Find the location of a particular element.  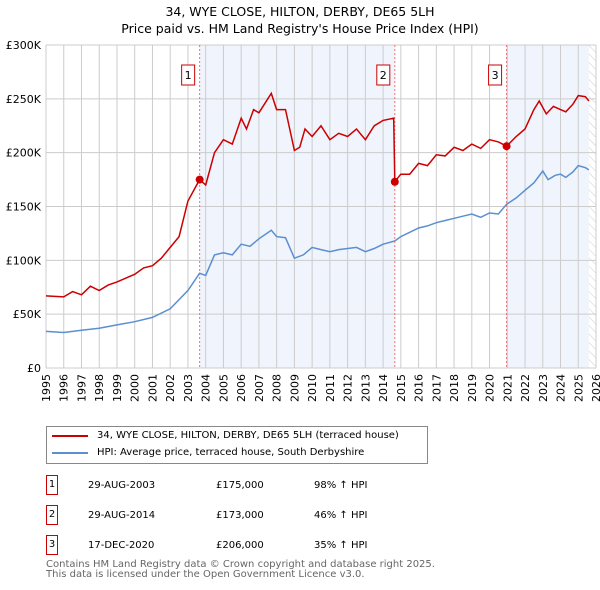

y-tick-label: £250K is located at coordinates (24, 99).